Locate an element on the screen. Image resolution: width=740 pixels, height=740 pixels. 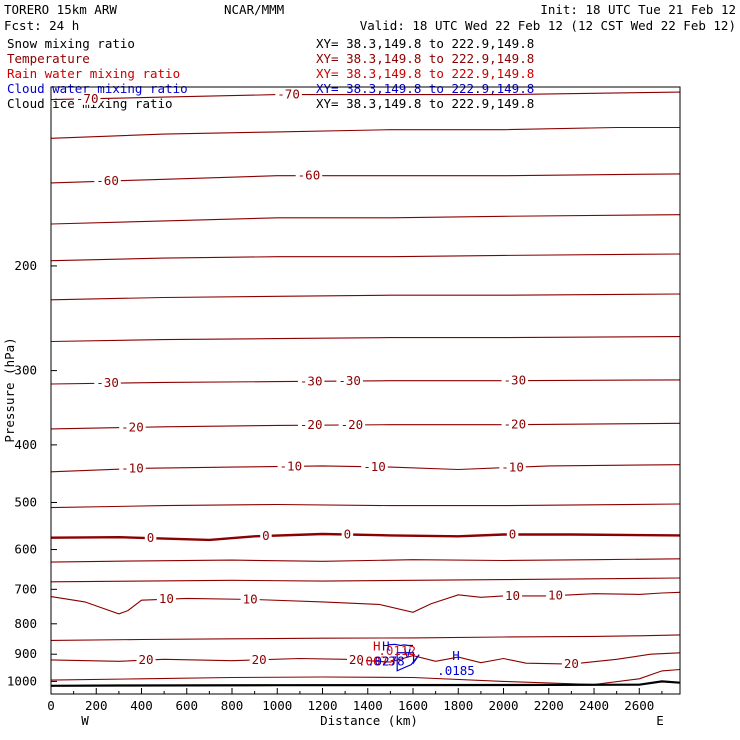
center-title: NCAR/MMM is located at coordinates (254, 9).